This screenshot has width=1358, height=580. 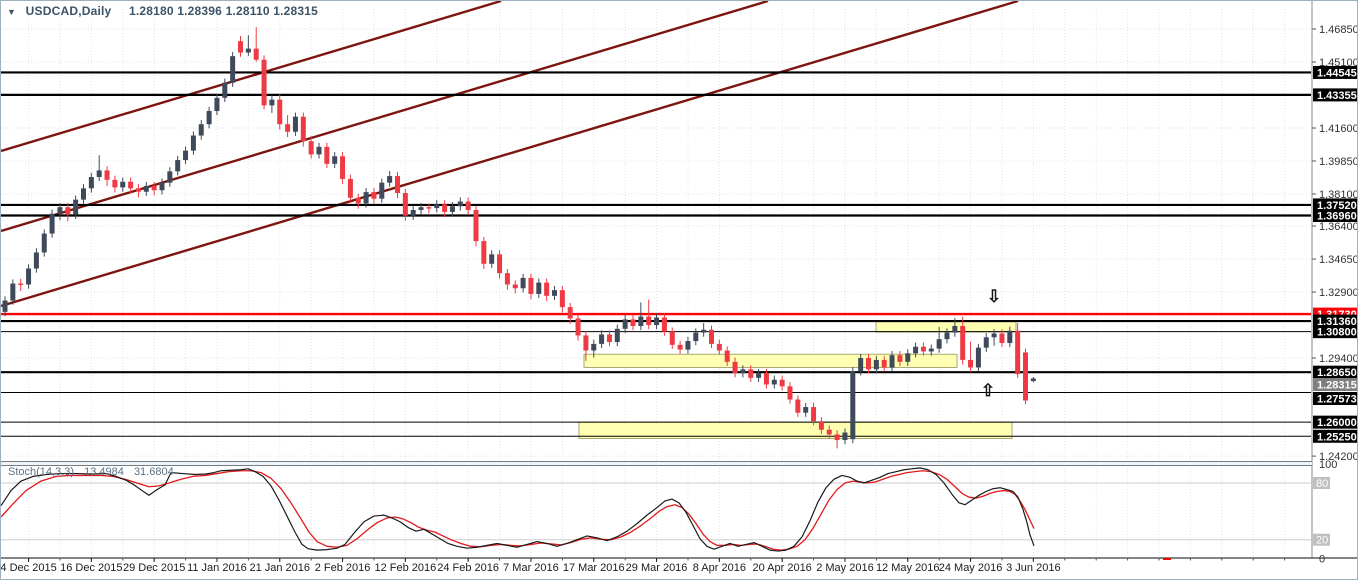 What do you see at coordinates (1338, 457) in the screenshot?
I see `price-axis-label: 1.24200` at bounding box center [1338, 457].